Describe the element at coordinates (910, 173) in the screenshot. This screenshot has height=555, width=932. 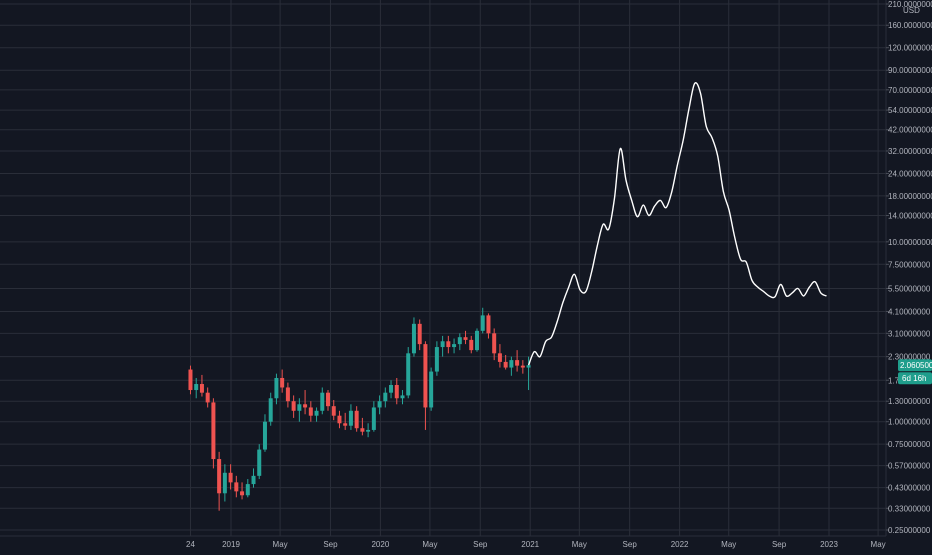
I see `price-tick-label: 24.00000000` at that location.